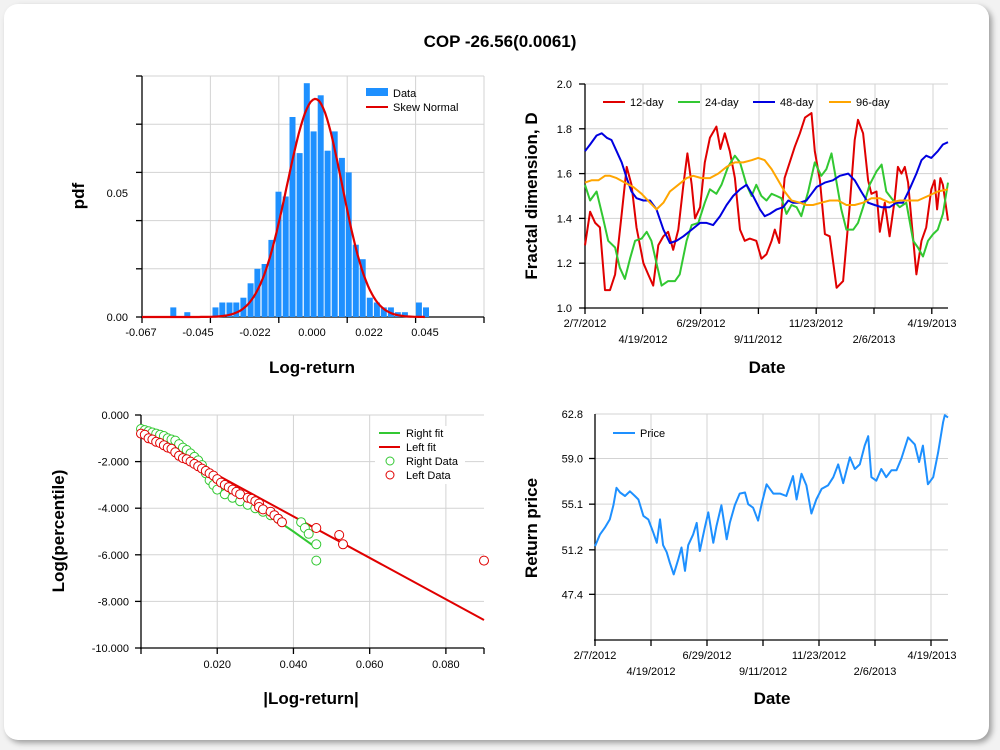 The height and width of the screenshot is (750, 1000). What do you see at coordinates (377, 92) in the screenshot?
I see `legend-swatch-data` at bounding box center [377, 92].